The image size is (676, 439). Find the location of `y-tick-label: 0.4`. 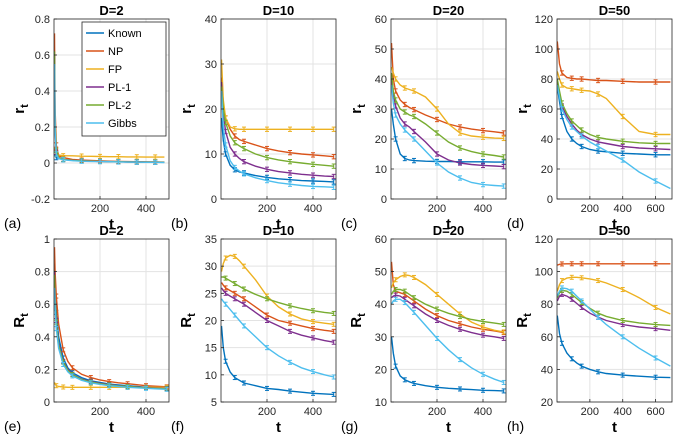

y-tick-label: 0.4 is located at coordinates (42, 338).